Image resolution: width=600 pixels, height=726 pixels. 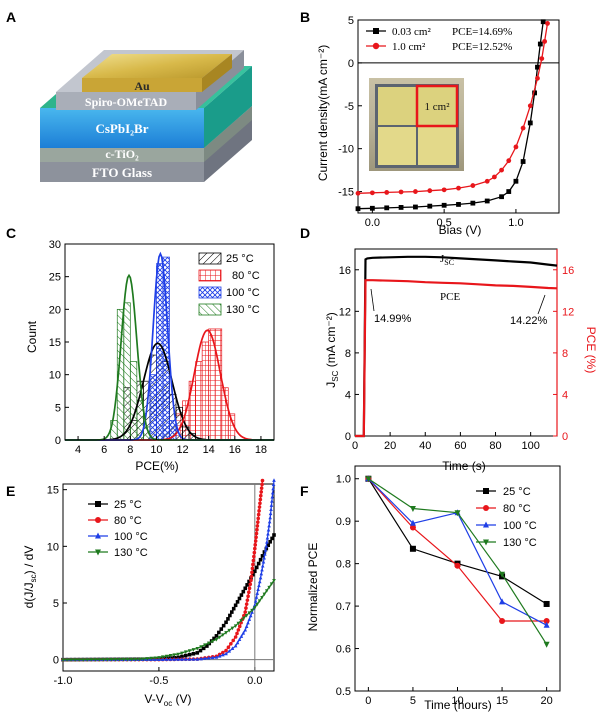 What do you see at coordinates (515, 223) in the screenshot?
I see `b-x-tick-label-2: 1.0` at bounding box center [515, 223].